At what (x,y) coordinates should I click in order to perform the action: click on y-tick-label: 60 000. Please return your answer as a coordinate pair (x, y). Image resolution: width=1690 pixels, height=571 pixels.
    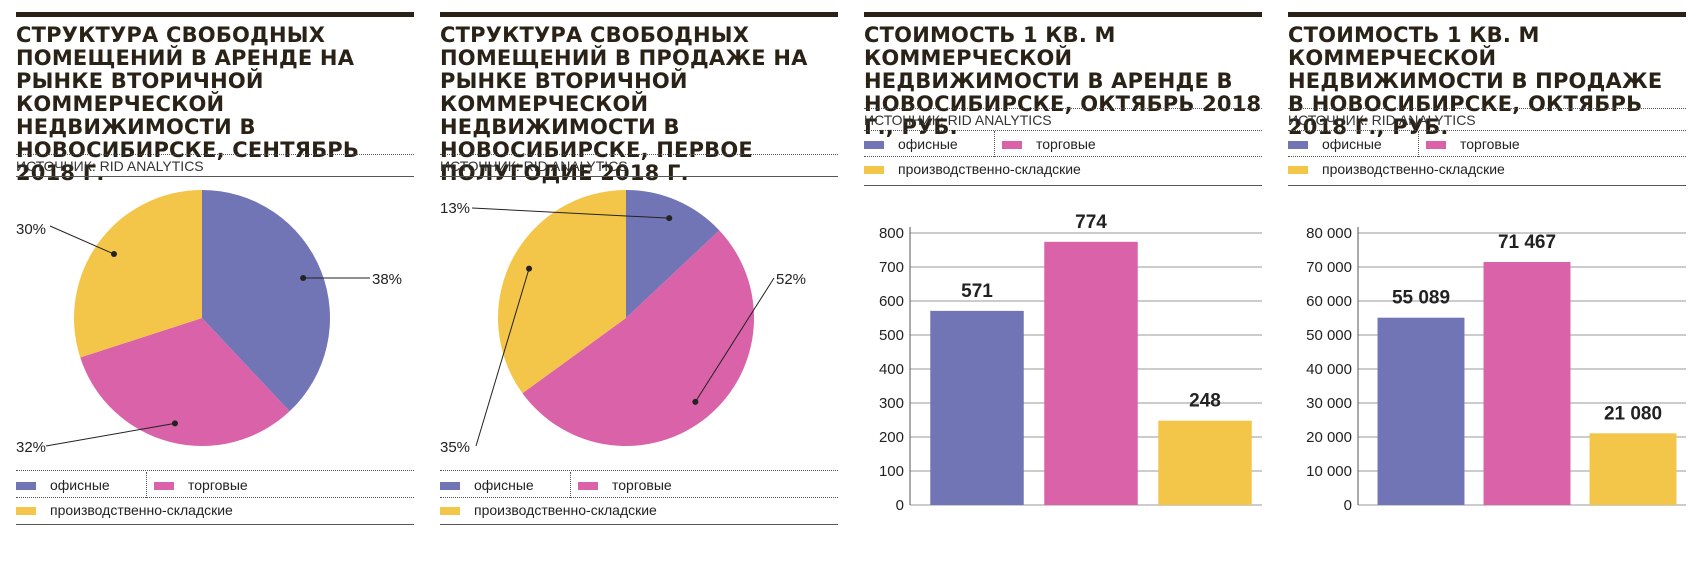
    Looking at the image, I should click on (1329, 301).